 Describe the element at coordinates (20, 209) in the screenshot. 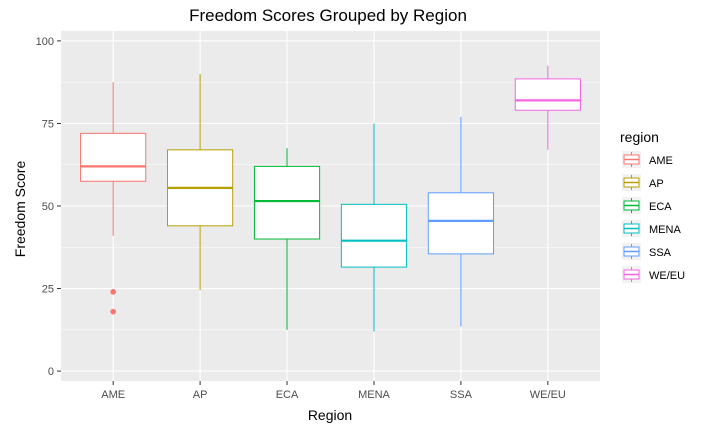

I see `y-axis-title: Freedom Score` at that location.